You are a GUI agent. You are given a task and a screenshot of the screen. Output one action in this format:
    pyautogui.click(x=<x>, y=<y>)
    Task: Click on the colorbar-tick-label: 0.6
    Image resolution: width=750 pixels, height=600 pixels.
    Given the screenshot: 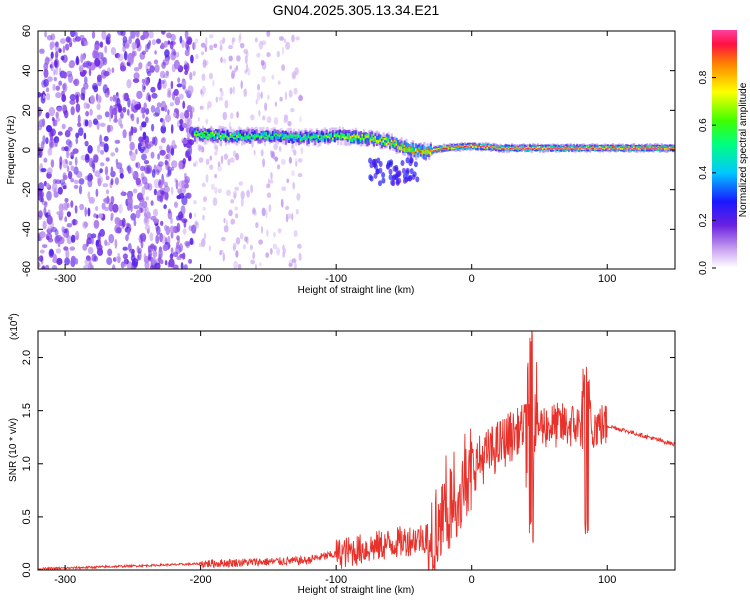 What is the action you would take?
    pyautogui.click(x=703, y=125)
    